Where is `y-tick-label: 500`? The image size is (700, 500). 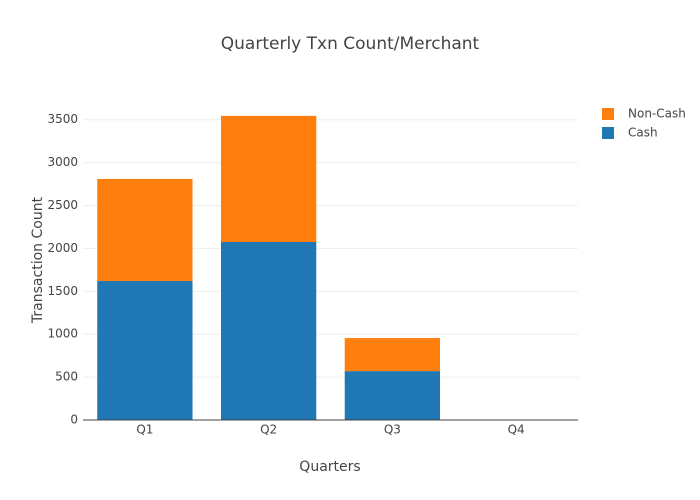
y-tick-label: 500 is located at coordinates (66, 377).